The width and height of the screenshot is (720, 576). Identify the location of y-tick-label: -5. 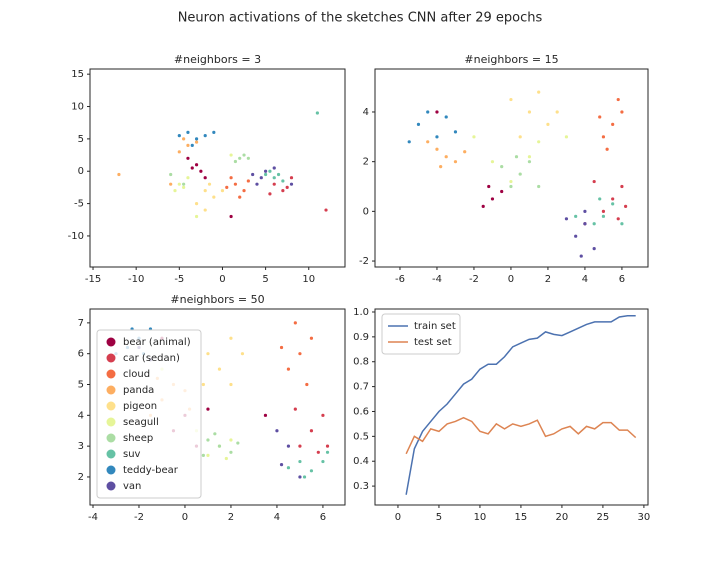
(79, 204).